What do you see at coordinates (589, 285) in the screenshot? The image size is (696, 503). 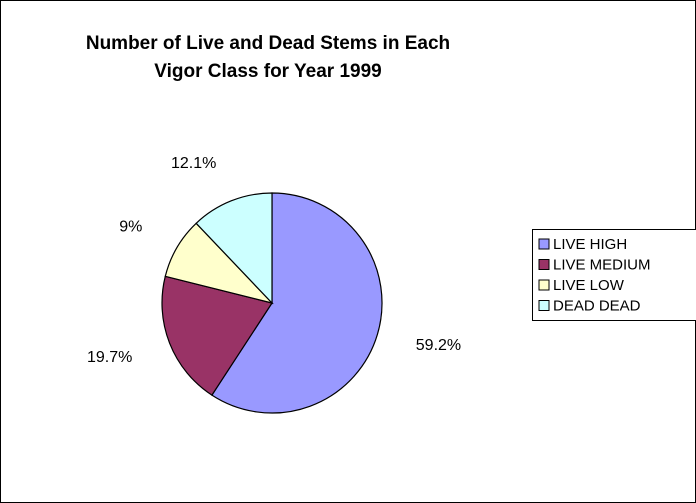 I see `legend-label: LIVE LOW` at bounding box center [589, 285].